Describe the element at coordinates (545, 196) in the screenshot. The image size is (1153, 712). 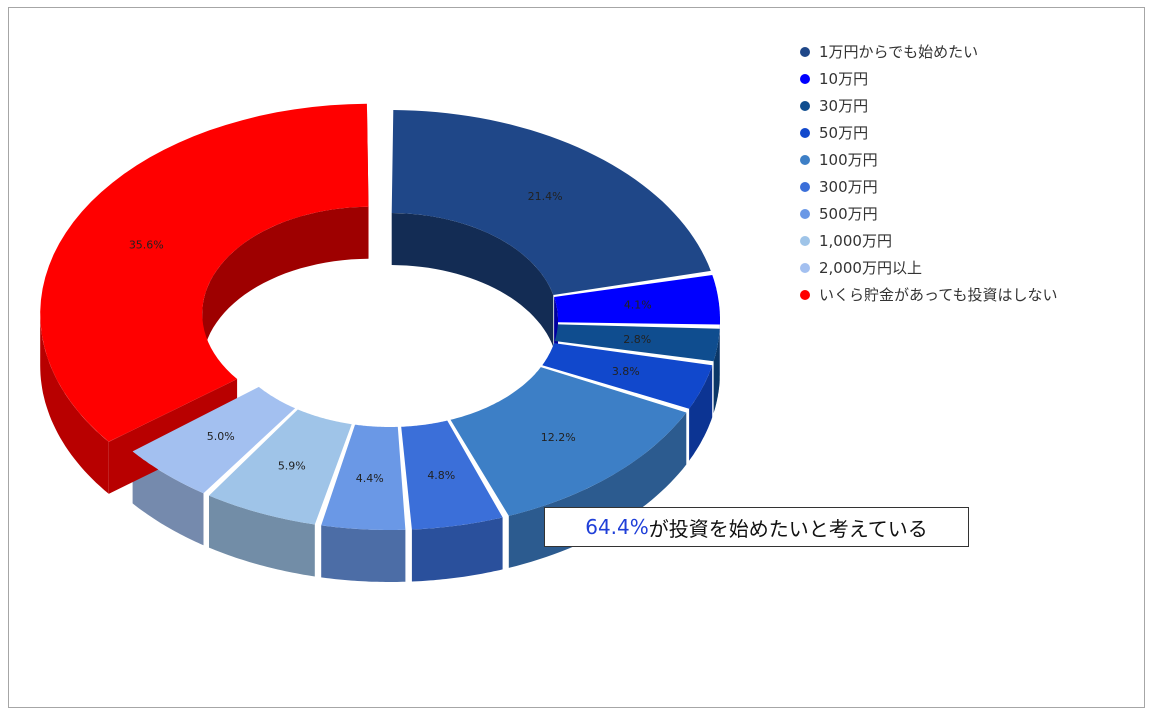
I see `slice-data-label: 21.4%` at that location.